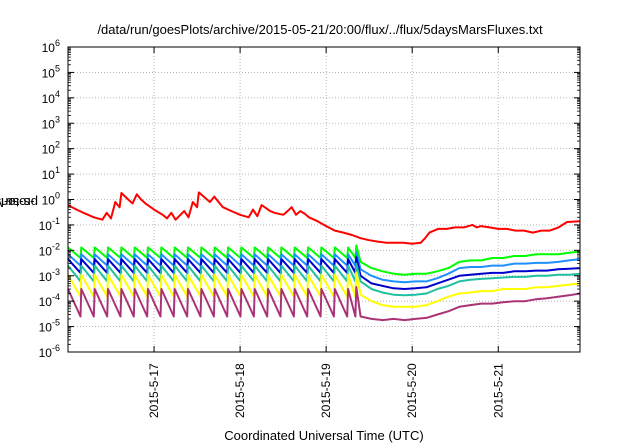 This screenshot has height=448, width=640. Describe the element at coordinates (51, 173) in the screenshot. I see `y-tick-label: 10¹` at that location.